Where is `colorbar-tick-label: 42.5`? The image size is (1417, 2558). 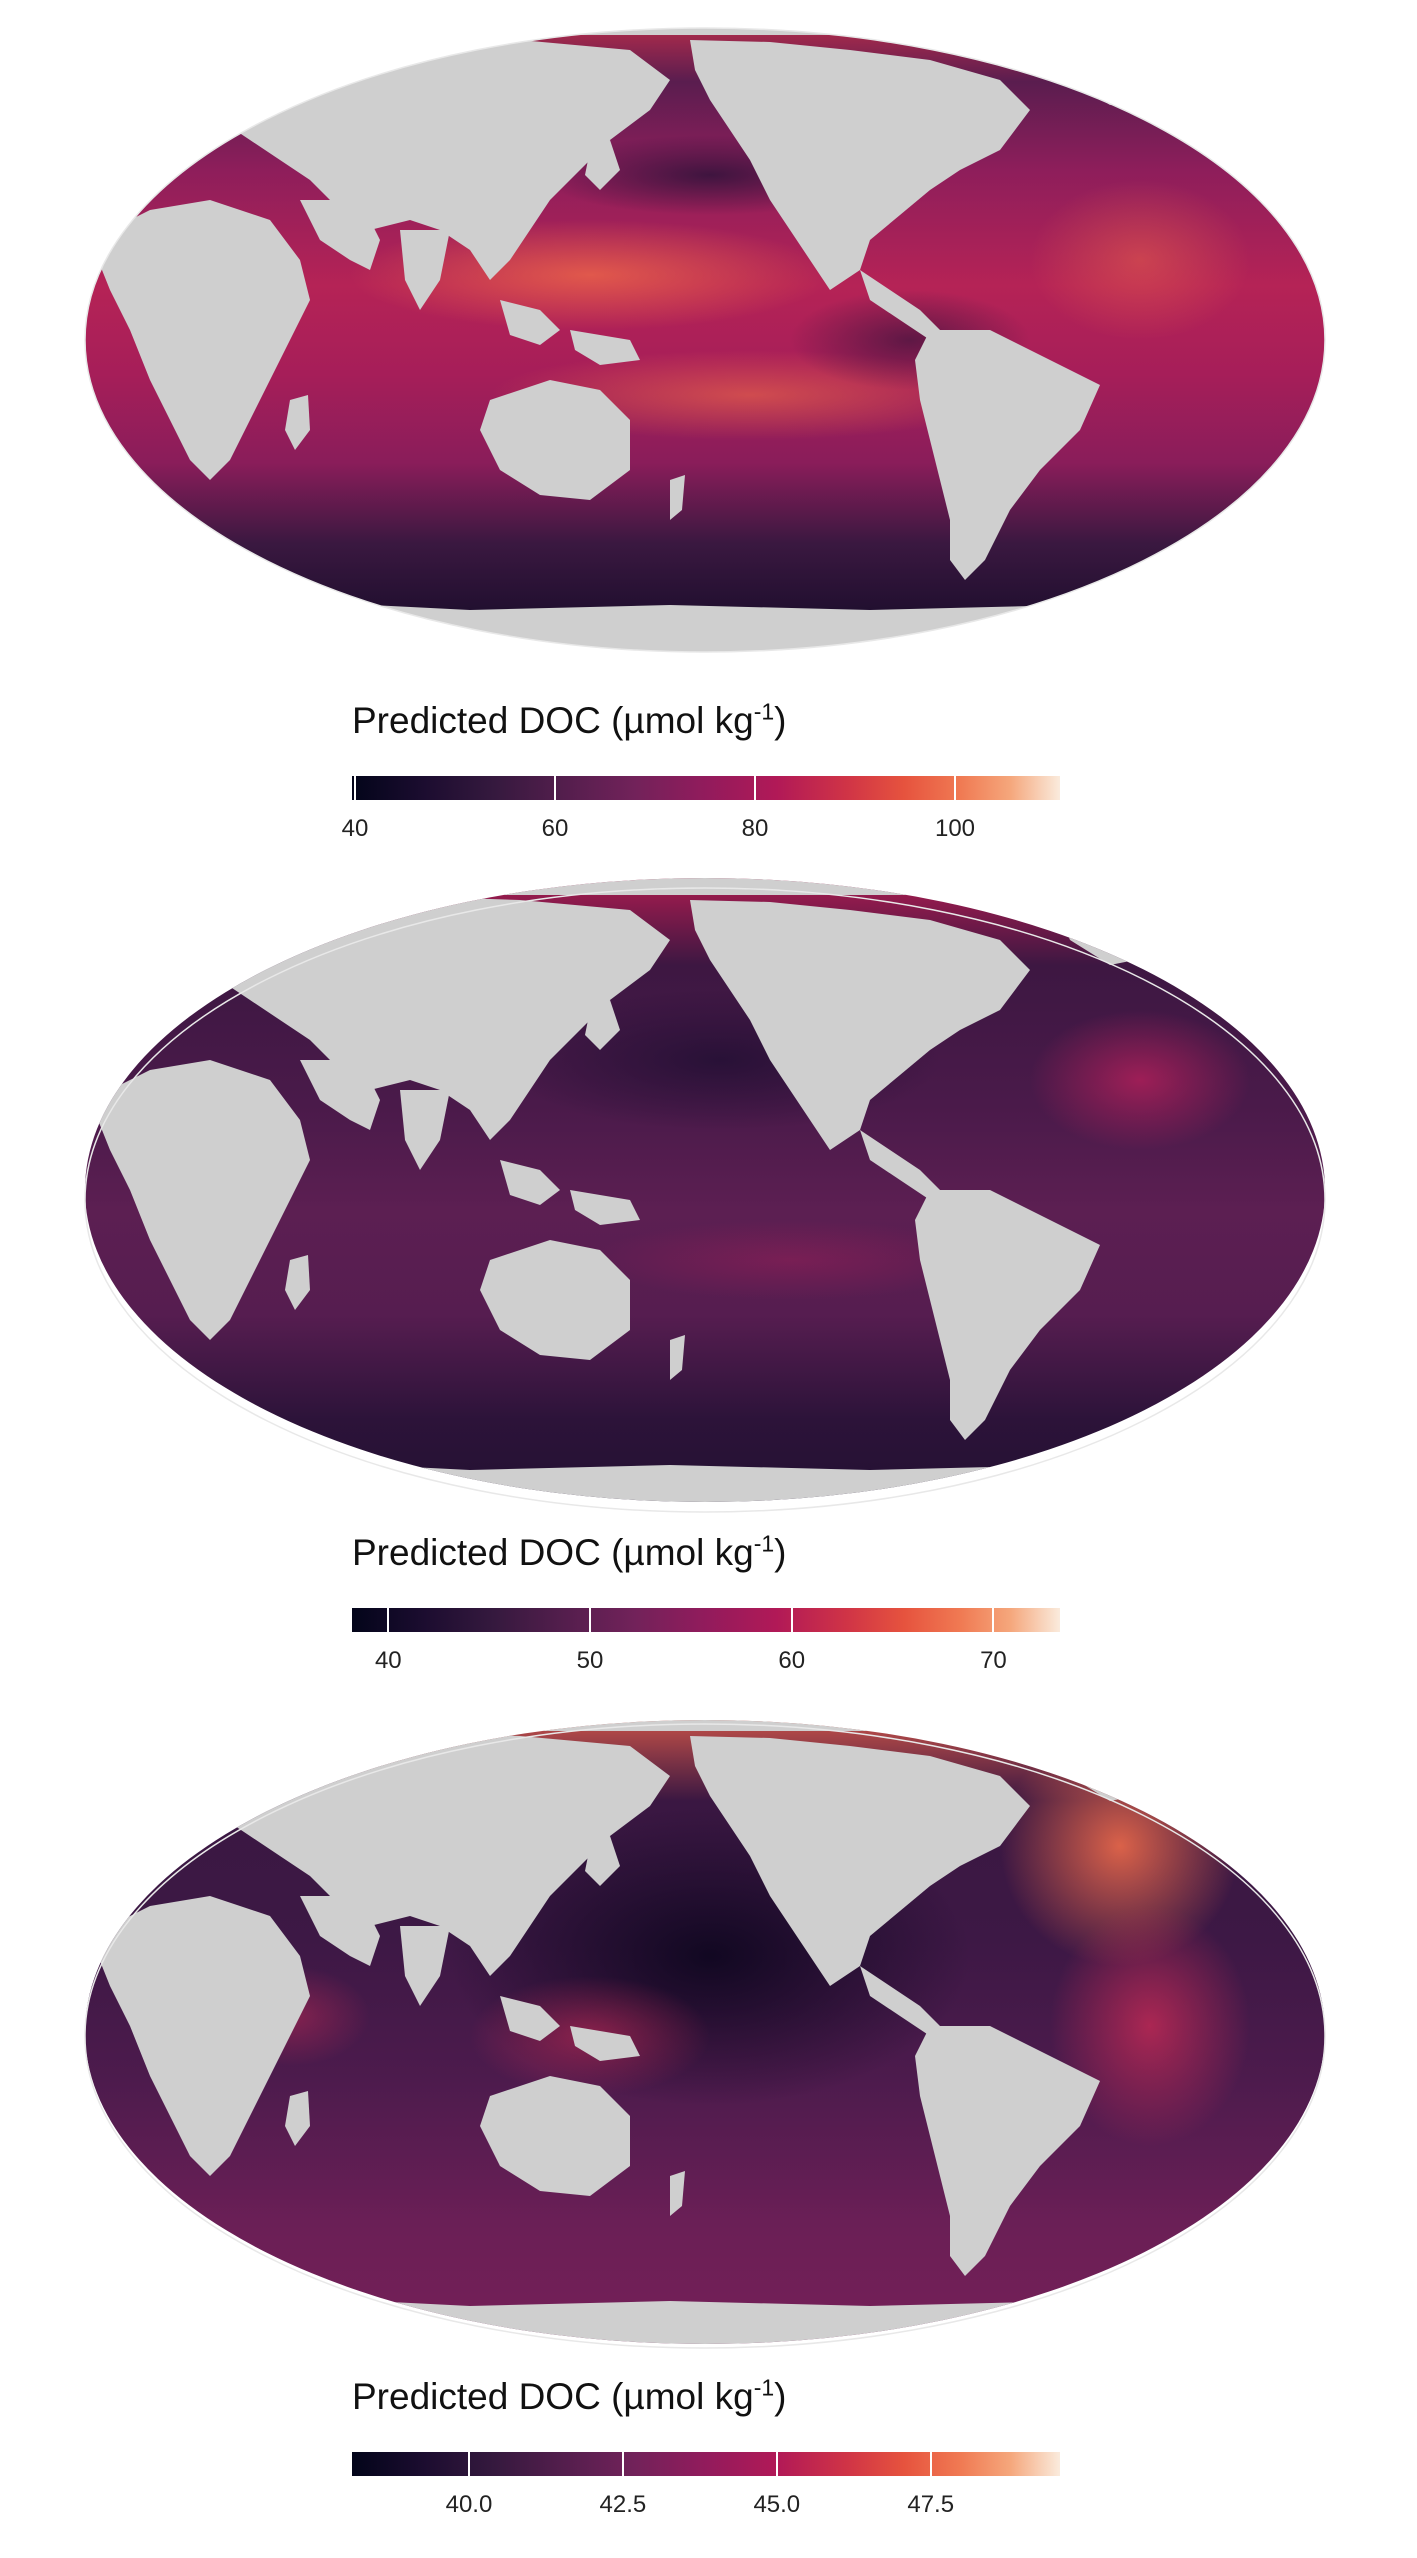
colorbar-tick-label: 42.5 is located at coordinates (623, 2504).